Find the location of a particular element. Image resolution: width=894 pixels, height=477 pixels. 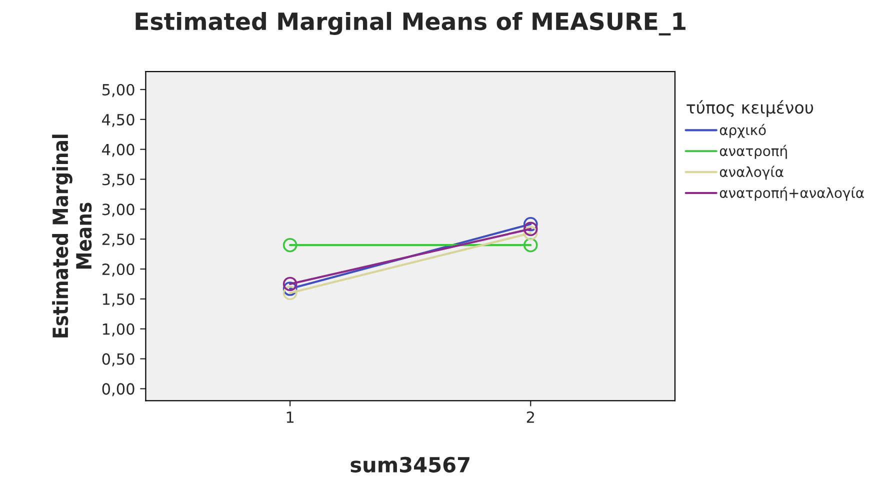

legend-label: αρχικό is located at coordinates (743, 131).